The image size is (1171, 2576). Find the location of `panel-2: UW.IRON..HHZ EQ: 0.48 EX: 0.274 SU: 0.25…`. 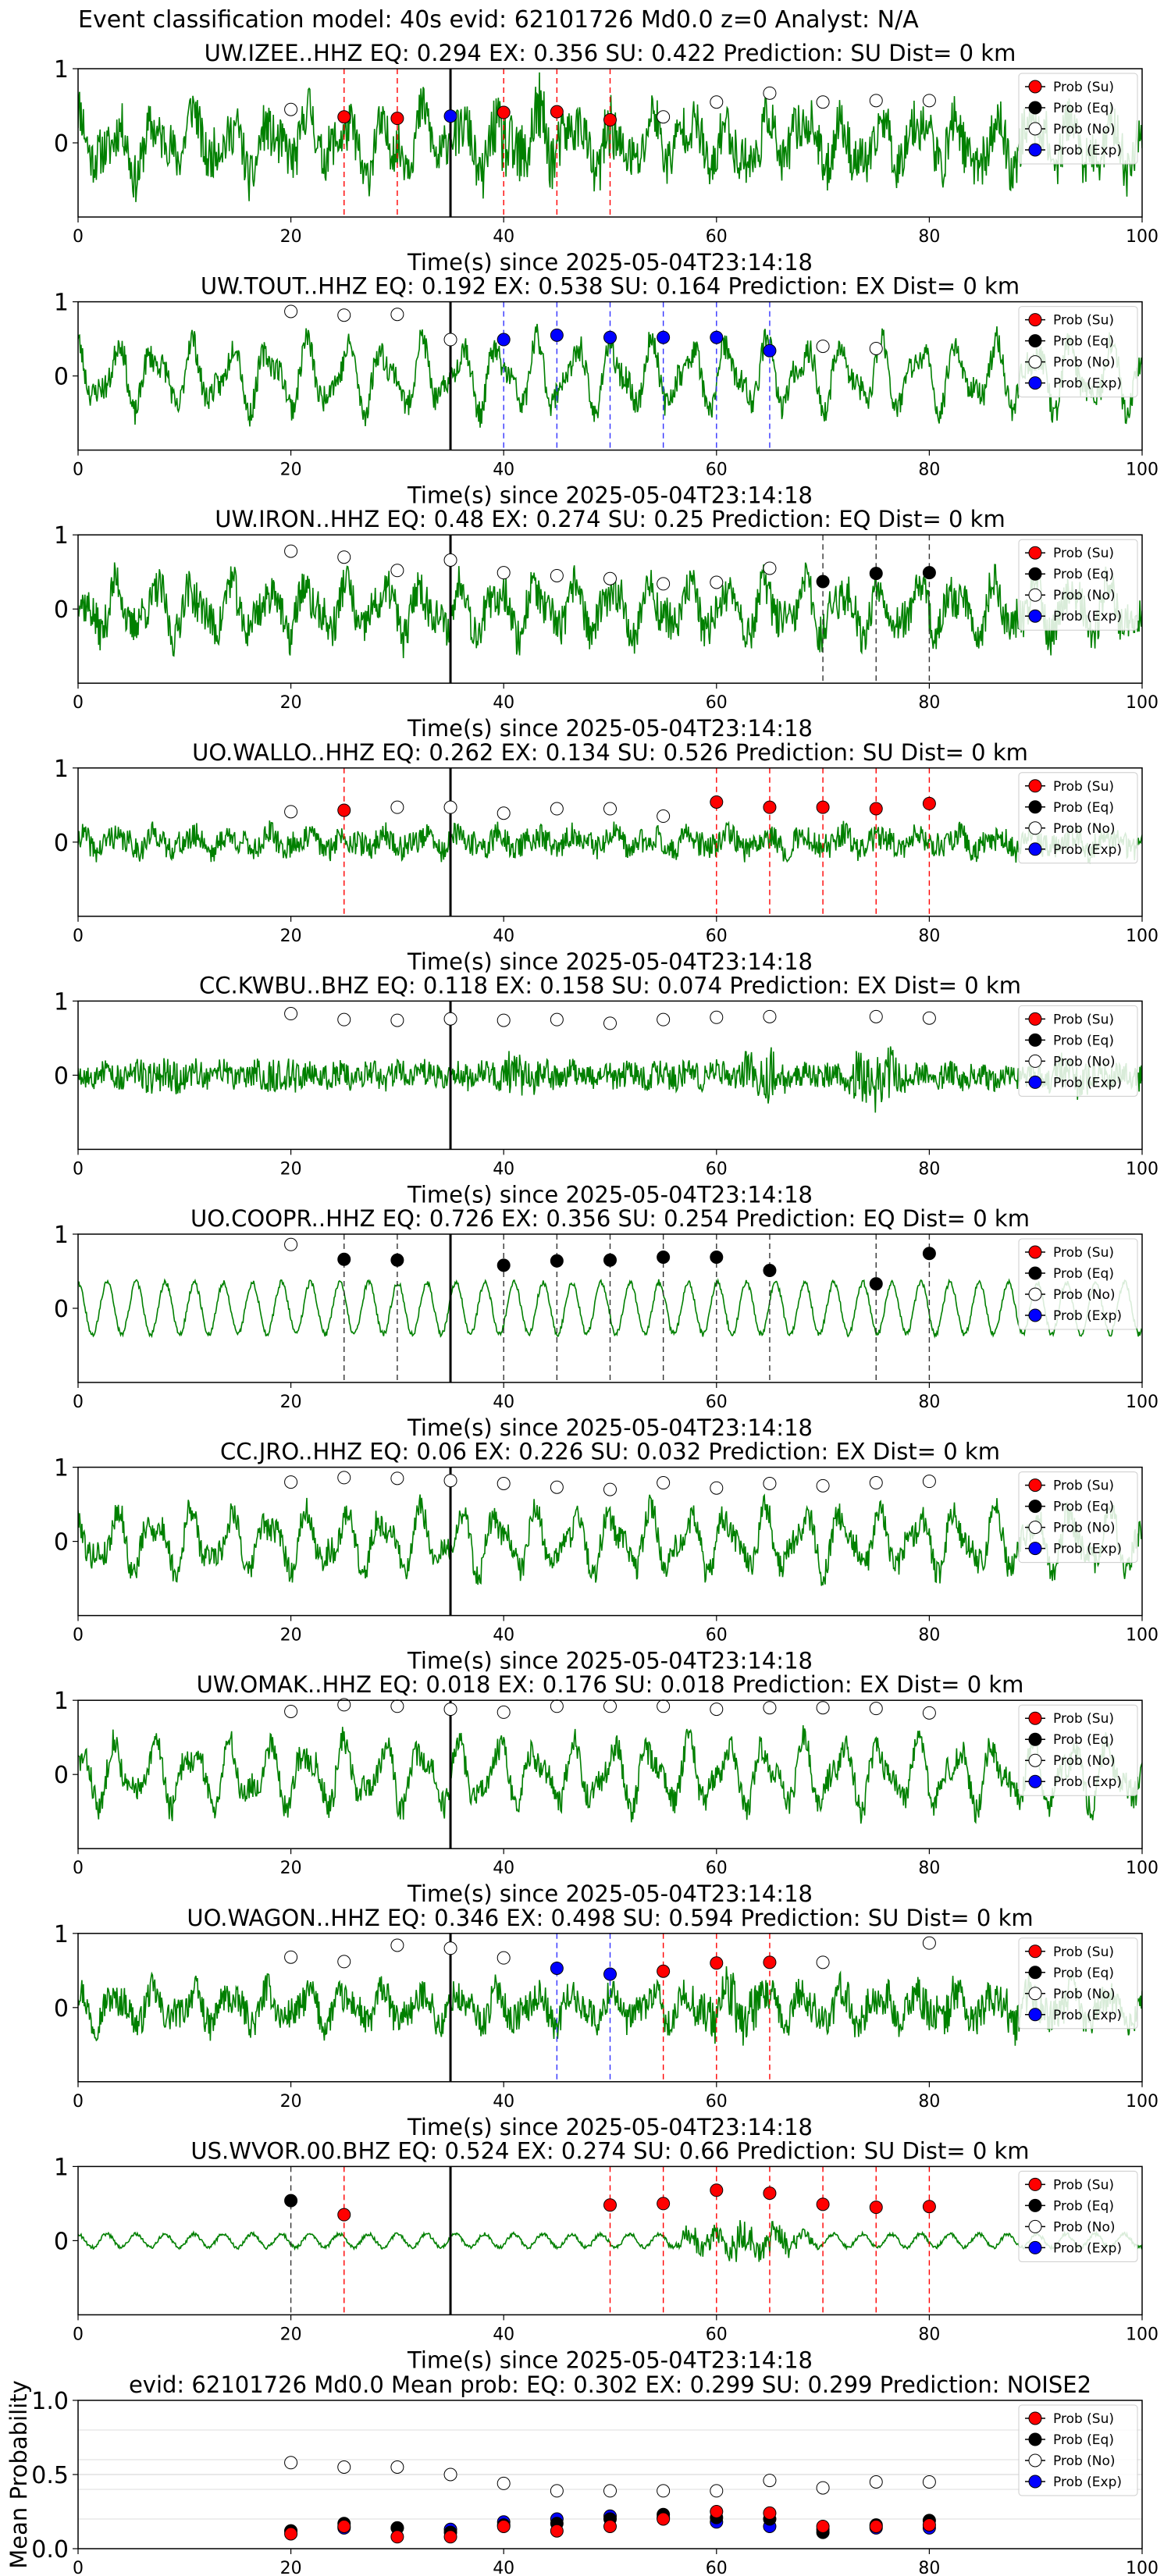

panel-2: UW.IRON..HHZ EQ: 0.48 EX: 0.274 SU: 0.25… is located at coordinates (606, 624).